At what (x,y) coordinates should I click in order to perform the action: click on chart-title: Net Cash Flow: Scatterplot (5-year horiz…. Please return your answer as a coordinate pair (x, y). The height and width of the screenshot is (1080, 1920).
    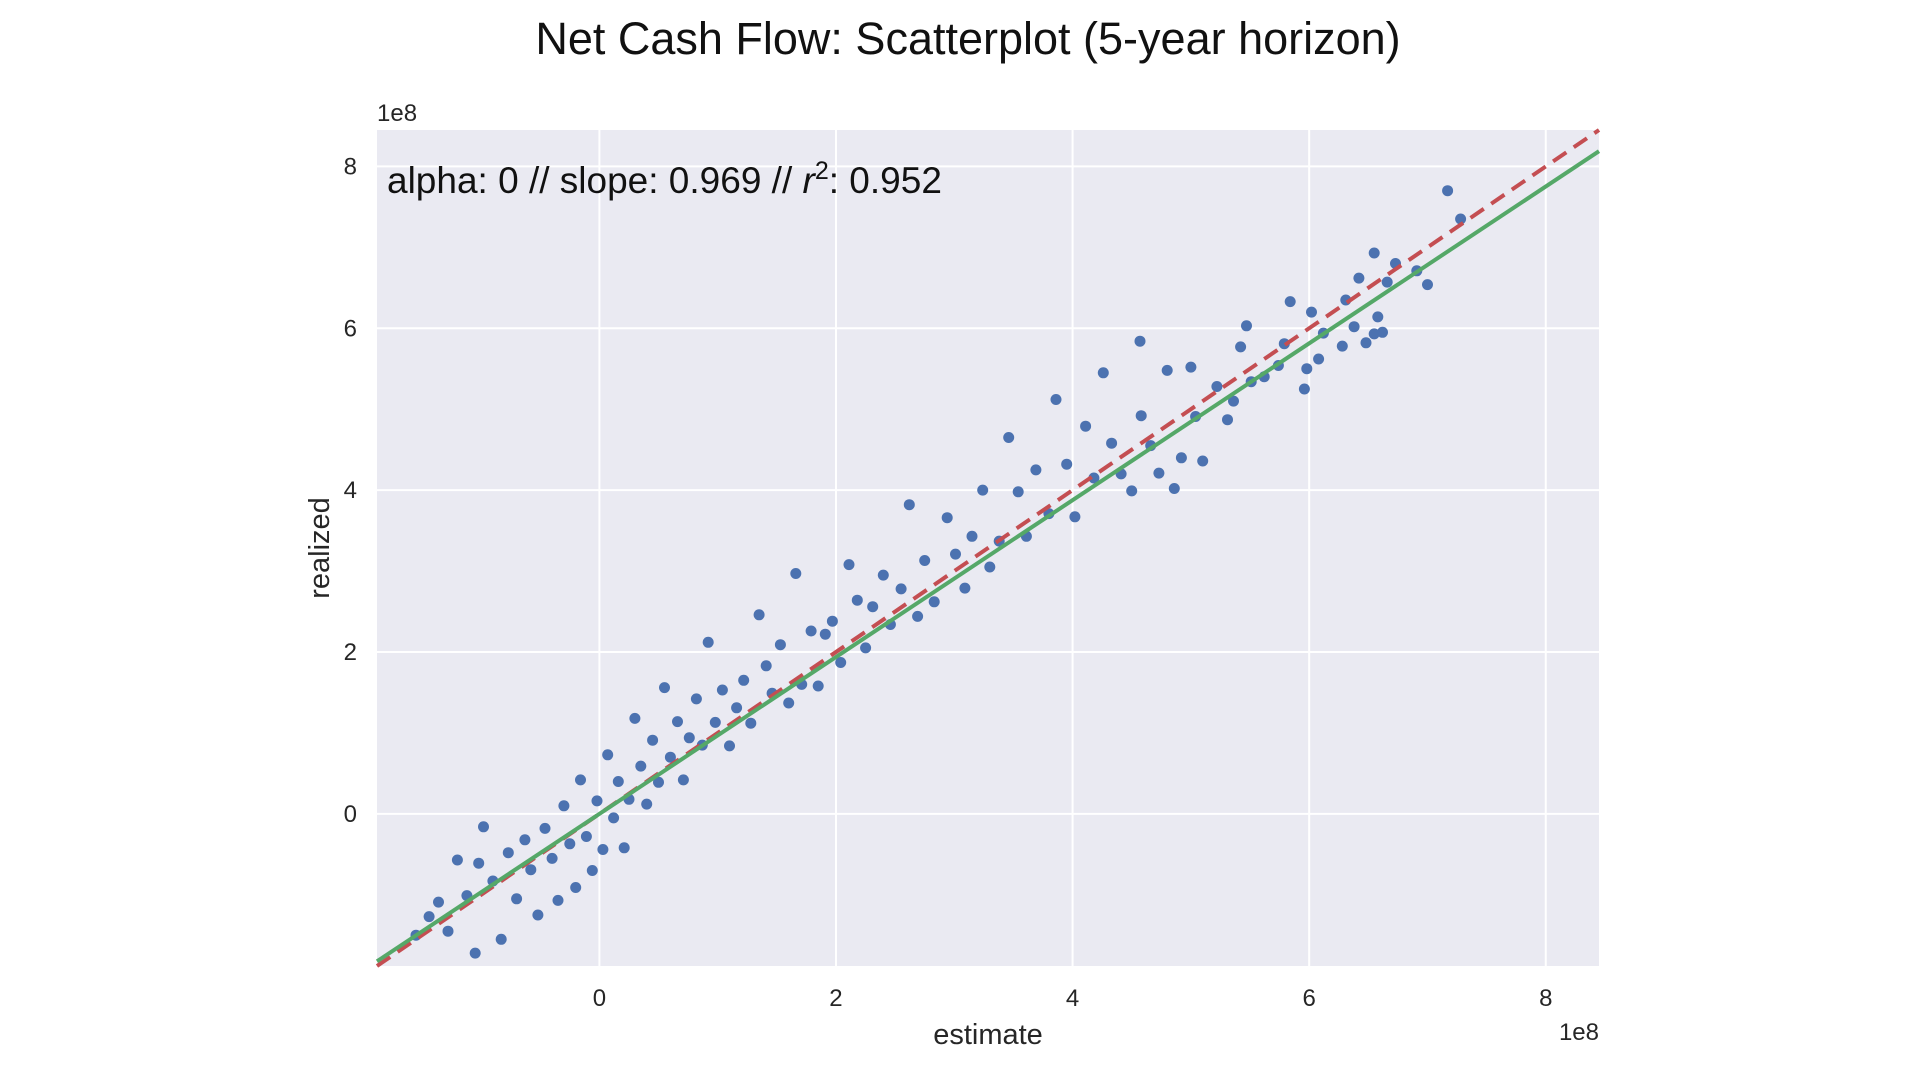
    Looking at the image, I should click on (967, 38).